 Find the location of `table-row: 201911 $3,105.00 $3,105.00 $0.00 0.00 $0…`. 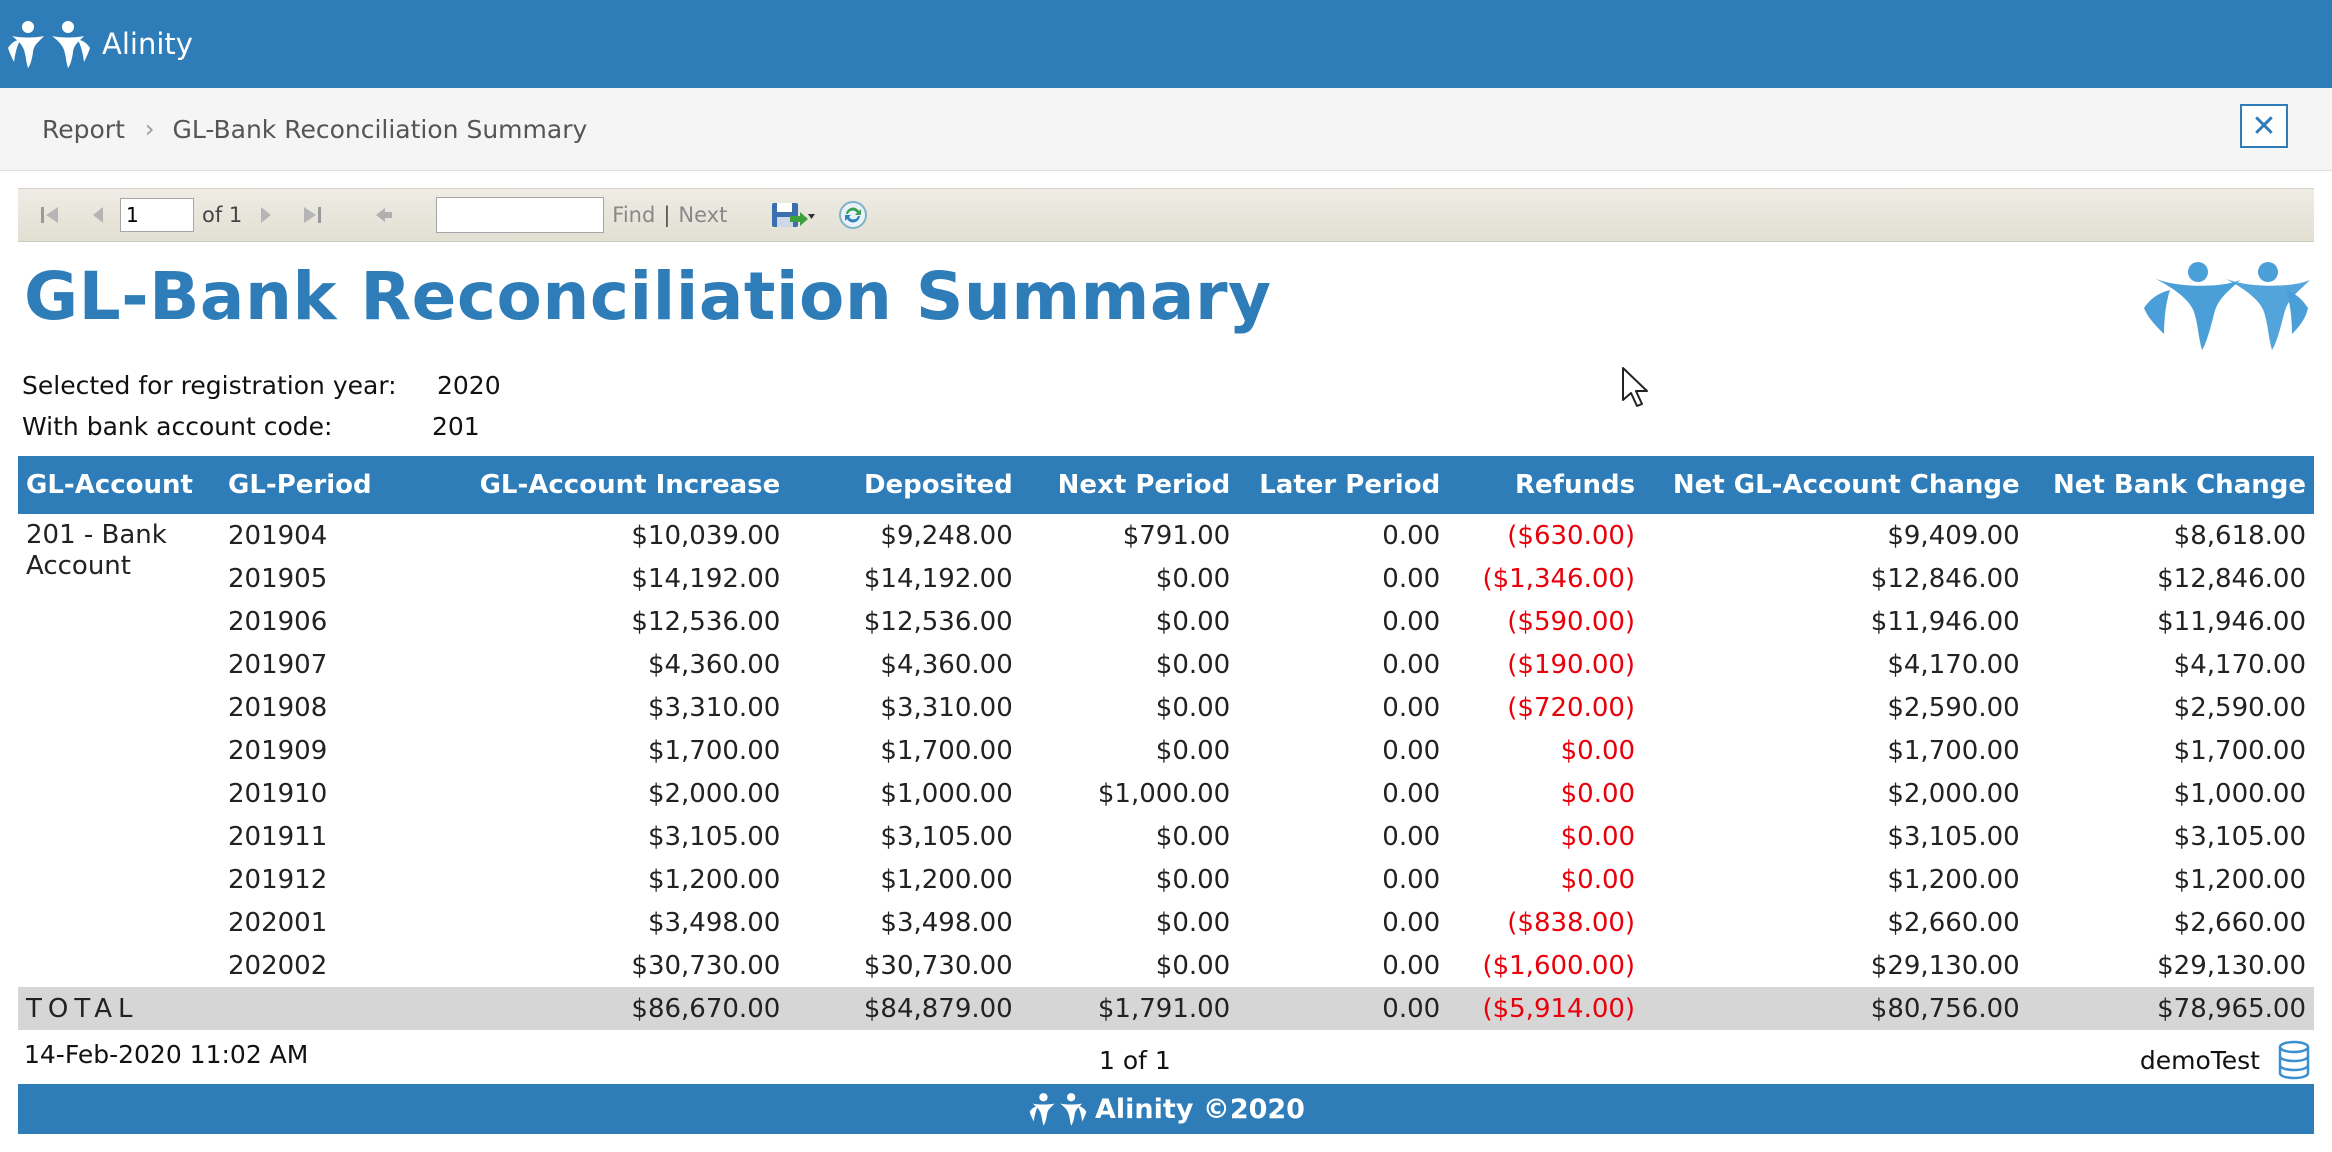

table-row: 201911 $3,105.00 $3,105.00 $0.00 0.00 $0… is located at coordinates (1166, 836).